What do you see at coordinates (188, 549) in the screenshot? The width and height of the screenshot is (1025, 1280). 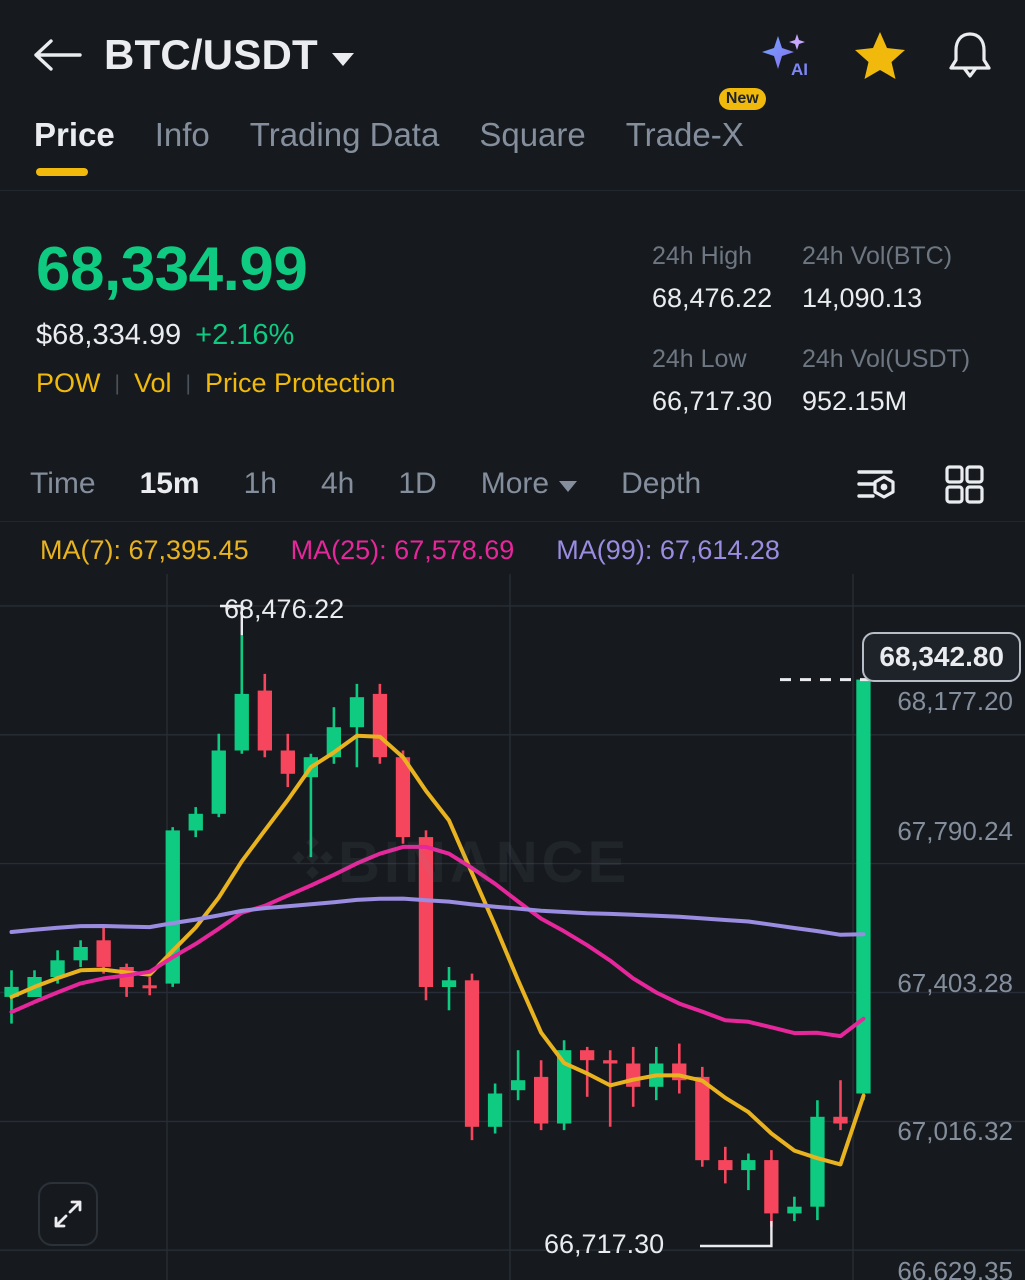 I see `ma7-value: 67,395.45` at bounding box center [188, 549].